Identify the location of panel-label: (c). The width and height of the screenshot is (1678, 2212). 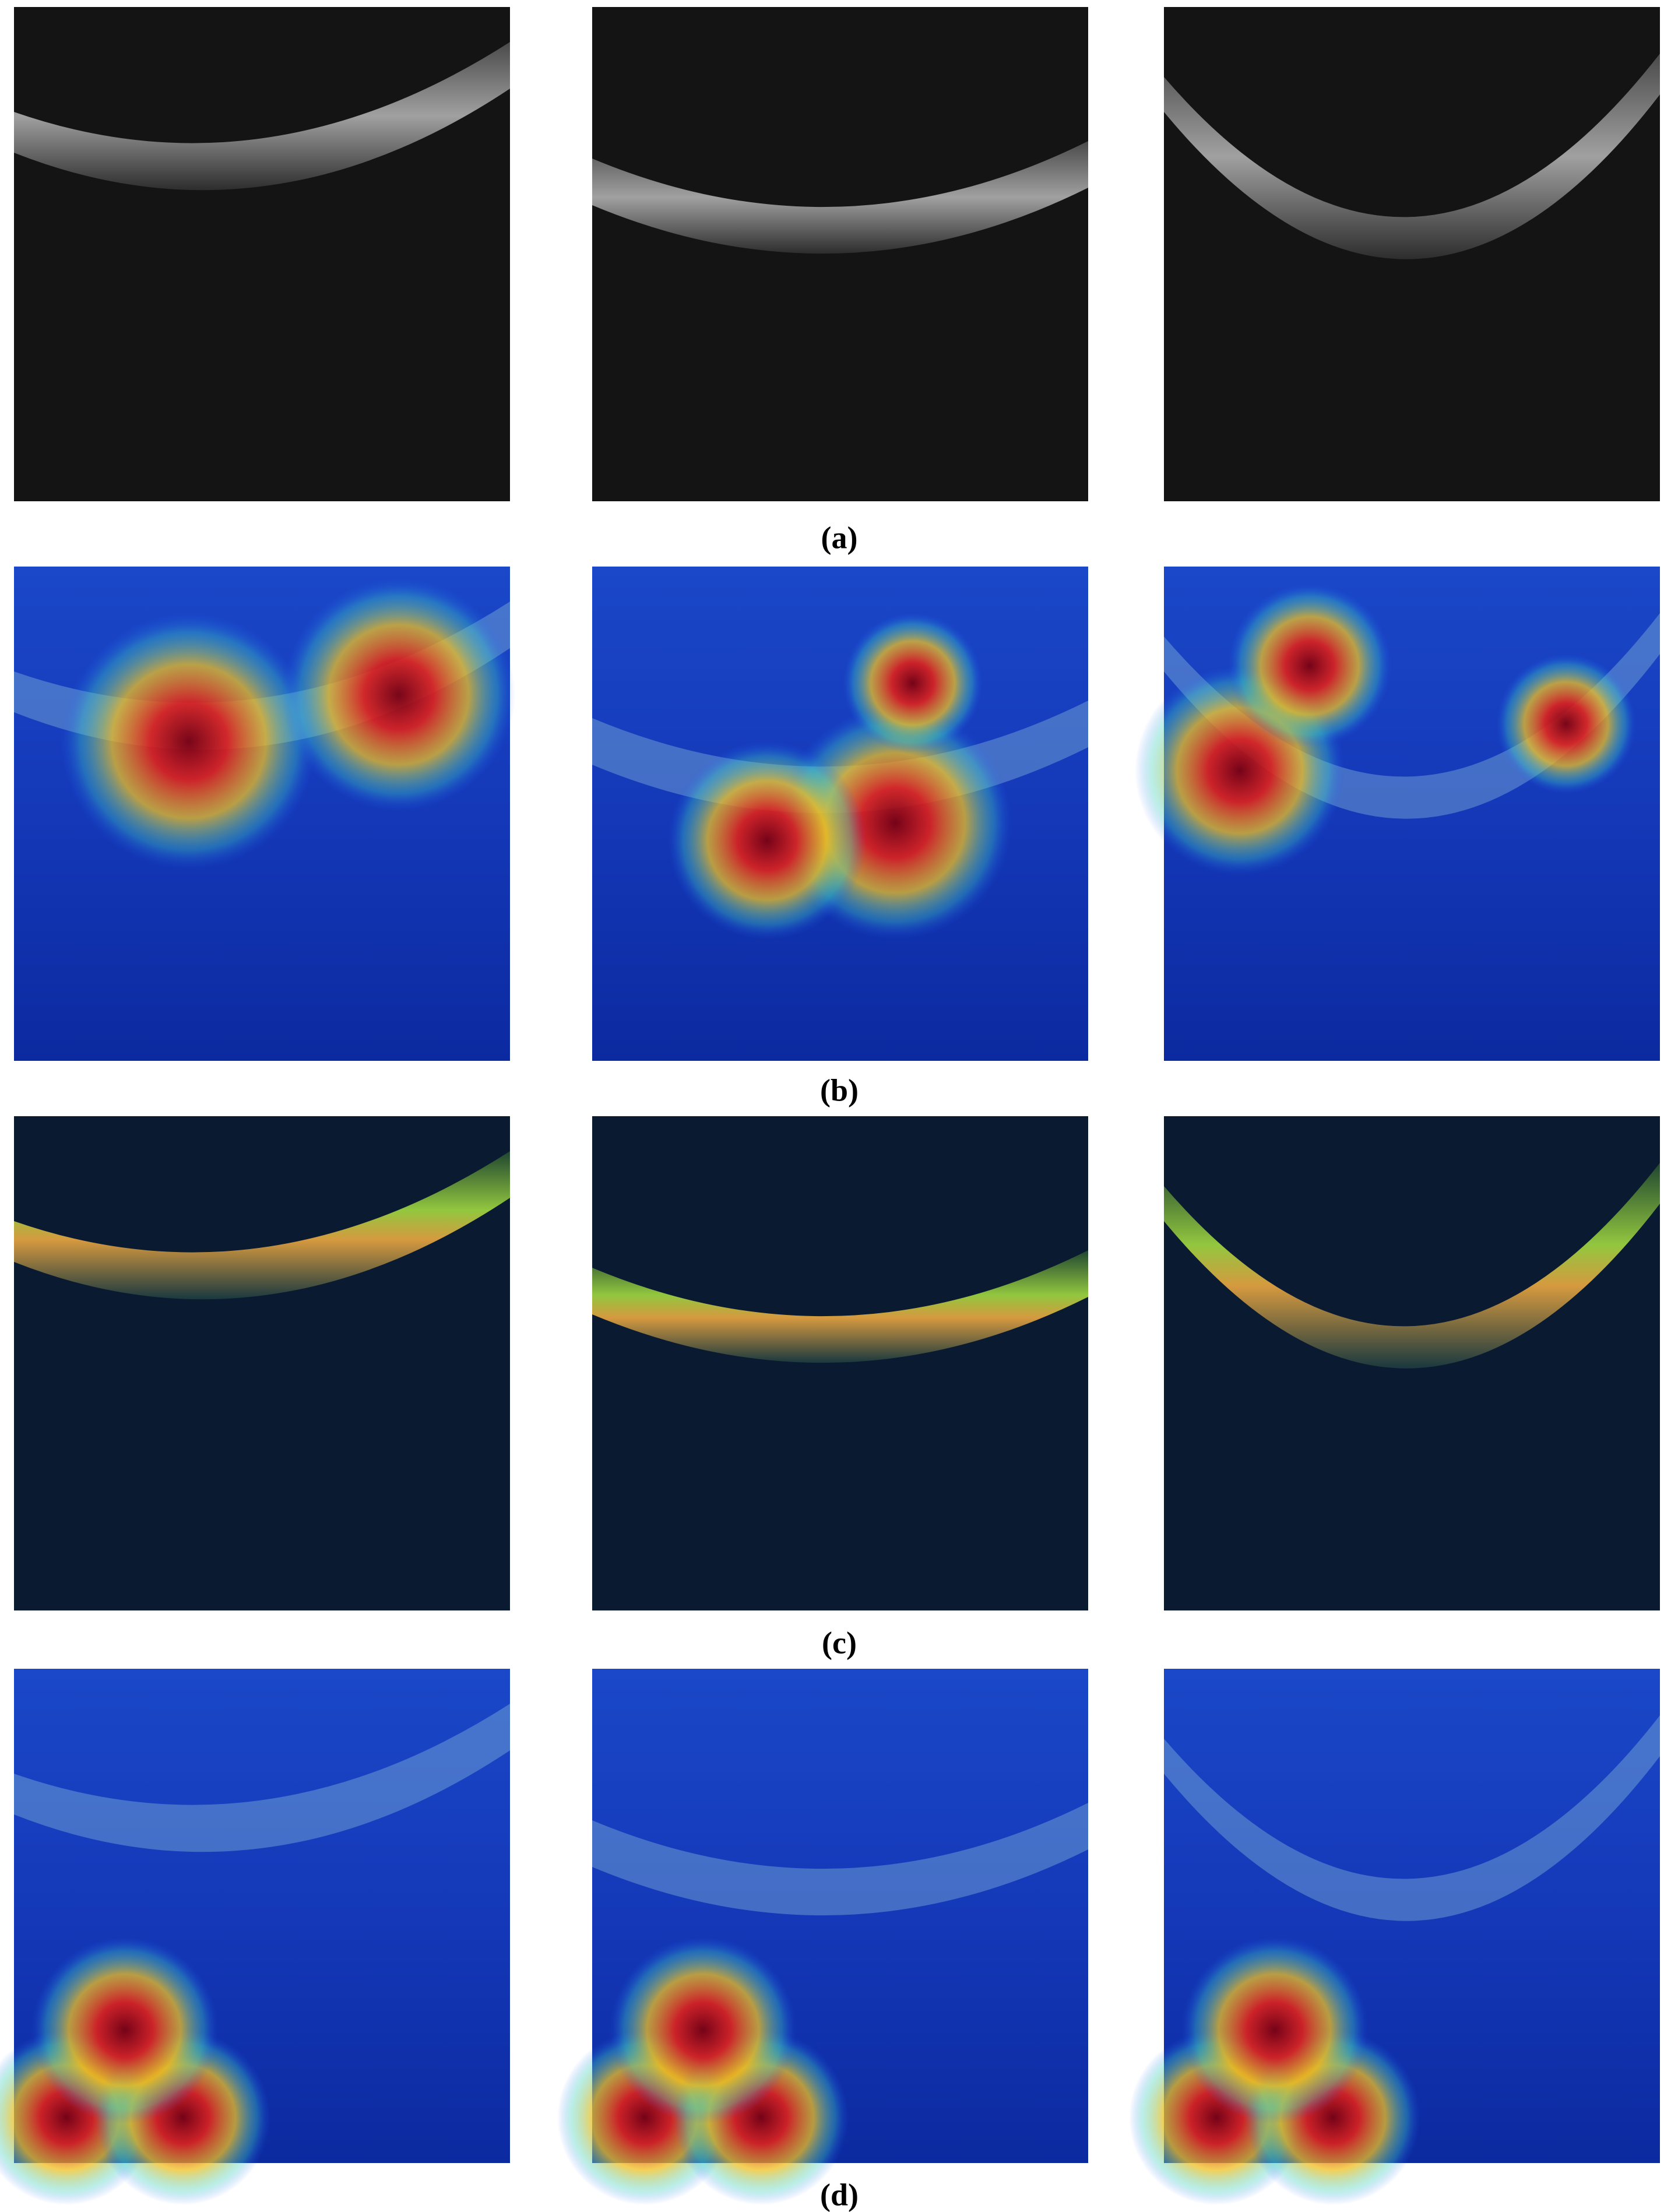
(839, 1643).